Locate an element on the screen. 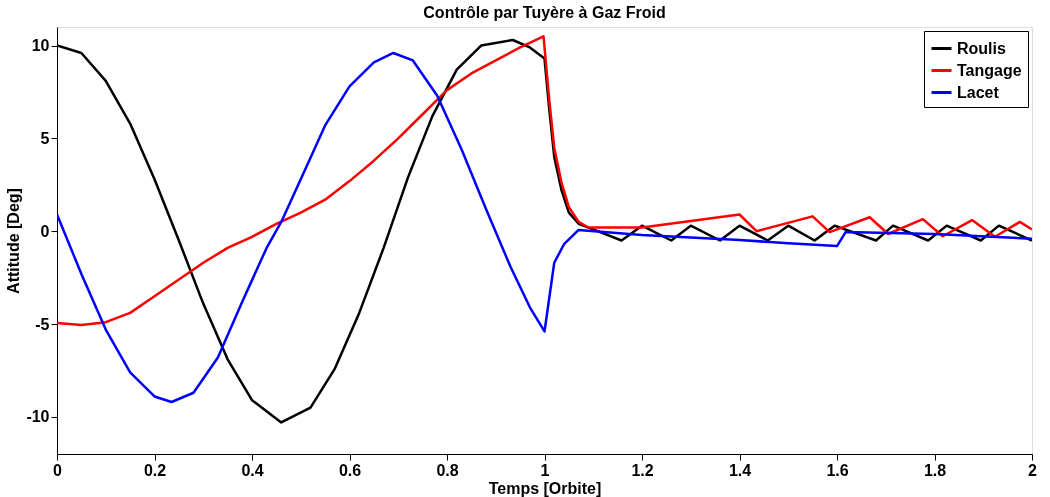  x-tick-label: 1 is located at coordinates (545, 470).